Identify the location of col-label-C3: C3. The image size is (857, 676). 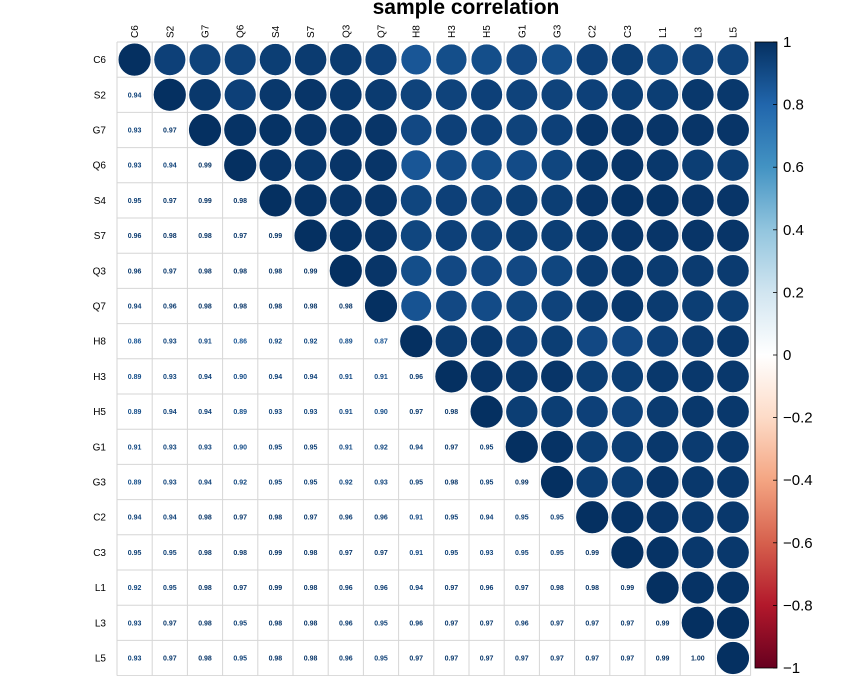
(628, 31).